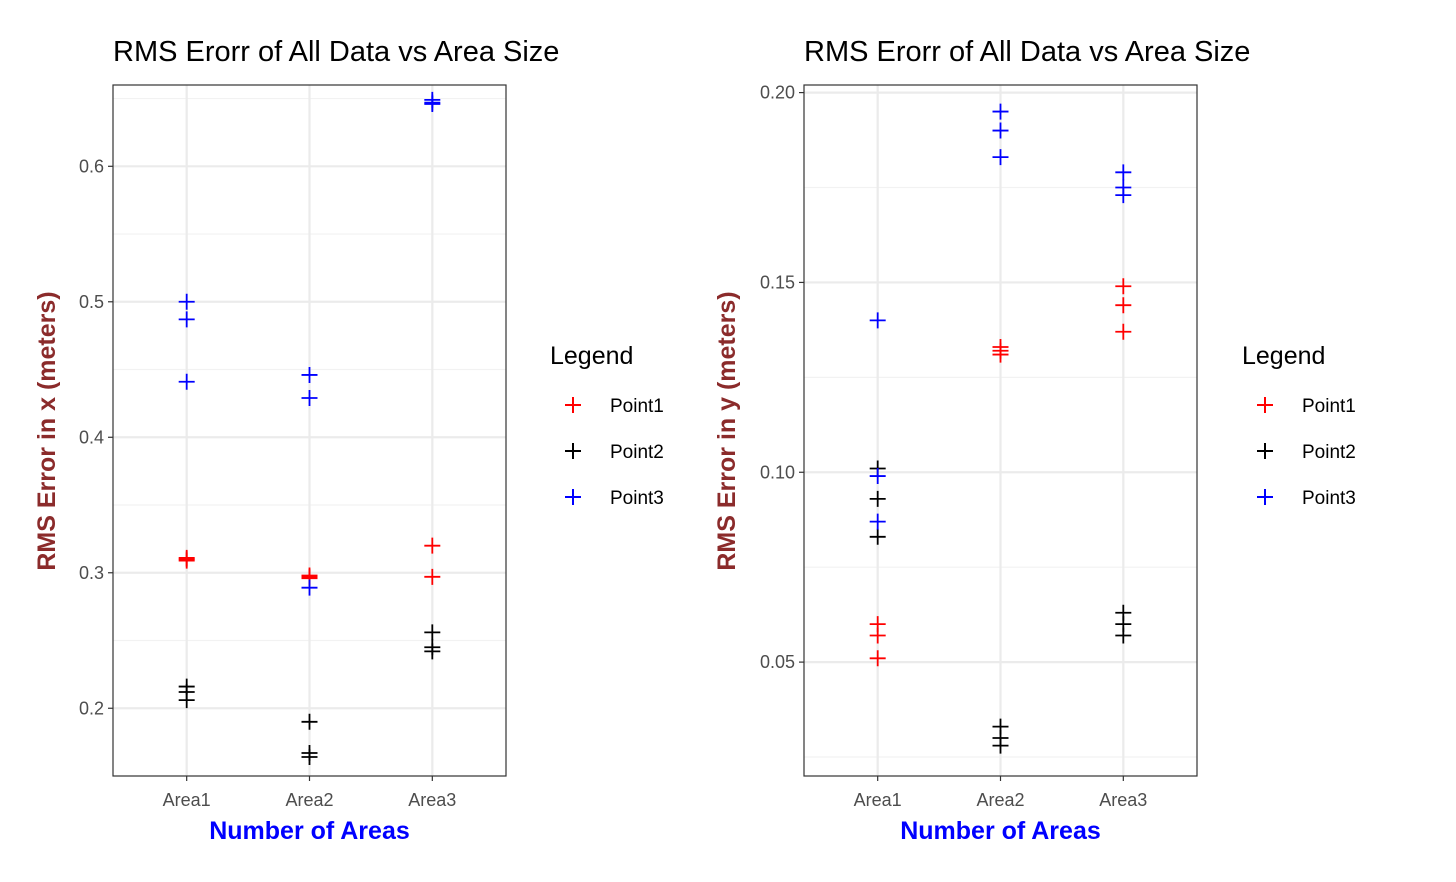 The image size is (1456, 882). Describe the element at coordinates (727, 430) in the screenshot. I see `y-axis-label: RMS Error in y (meters)` at that location.